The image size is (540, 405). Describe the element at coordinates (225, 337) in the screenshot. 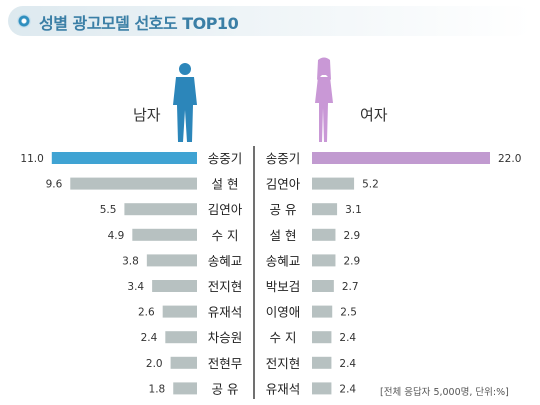

I see `male-category-label: 차승원` at that location.